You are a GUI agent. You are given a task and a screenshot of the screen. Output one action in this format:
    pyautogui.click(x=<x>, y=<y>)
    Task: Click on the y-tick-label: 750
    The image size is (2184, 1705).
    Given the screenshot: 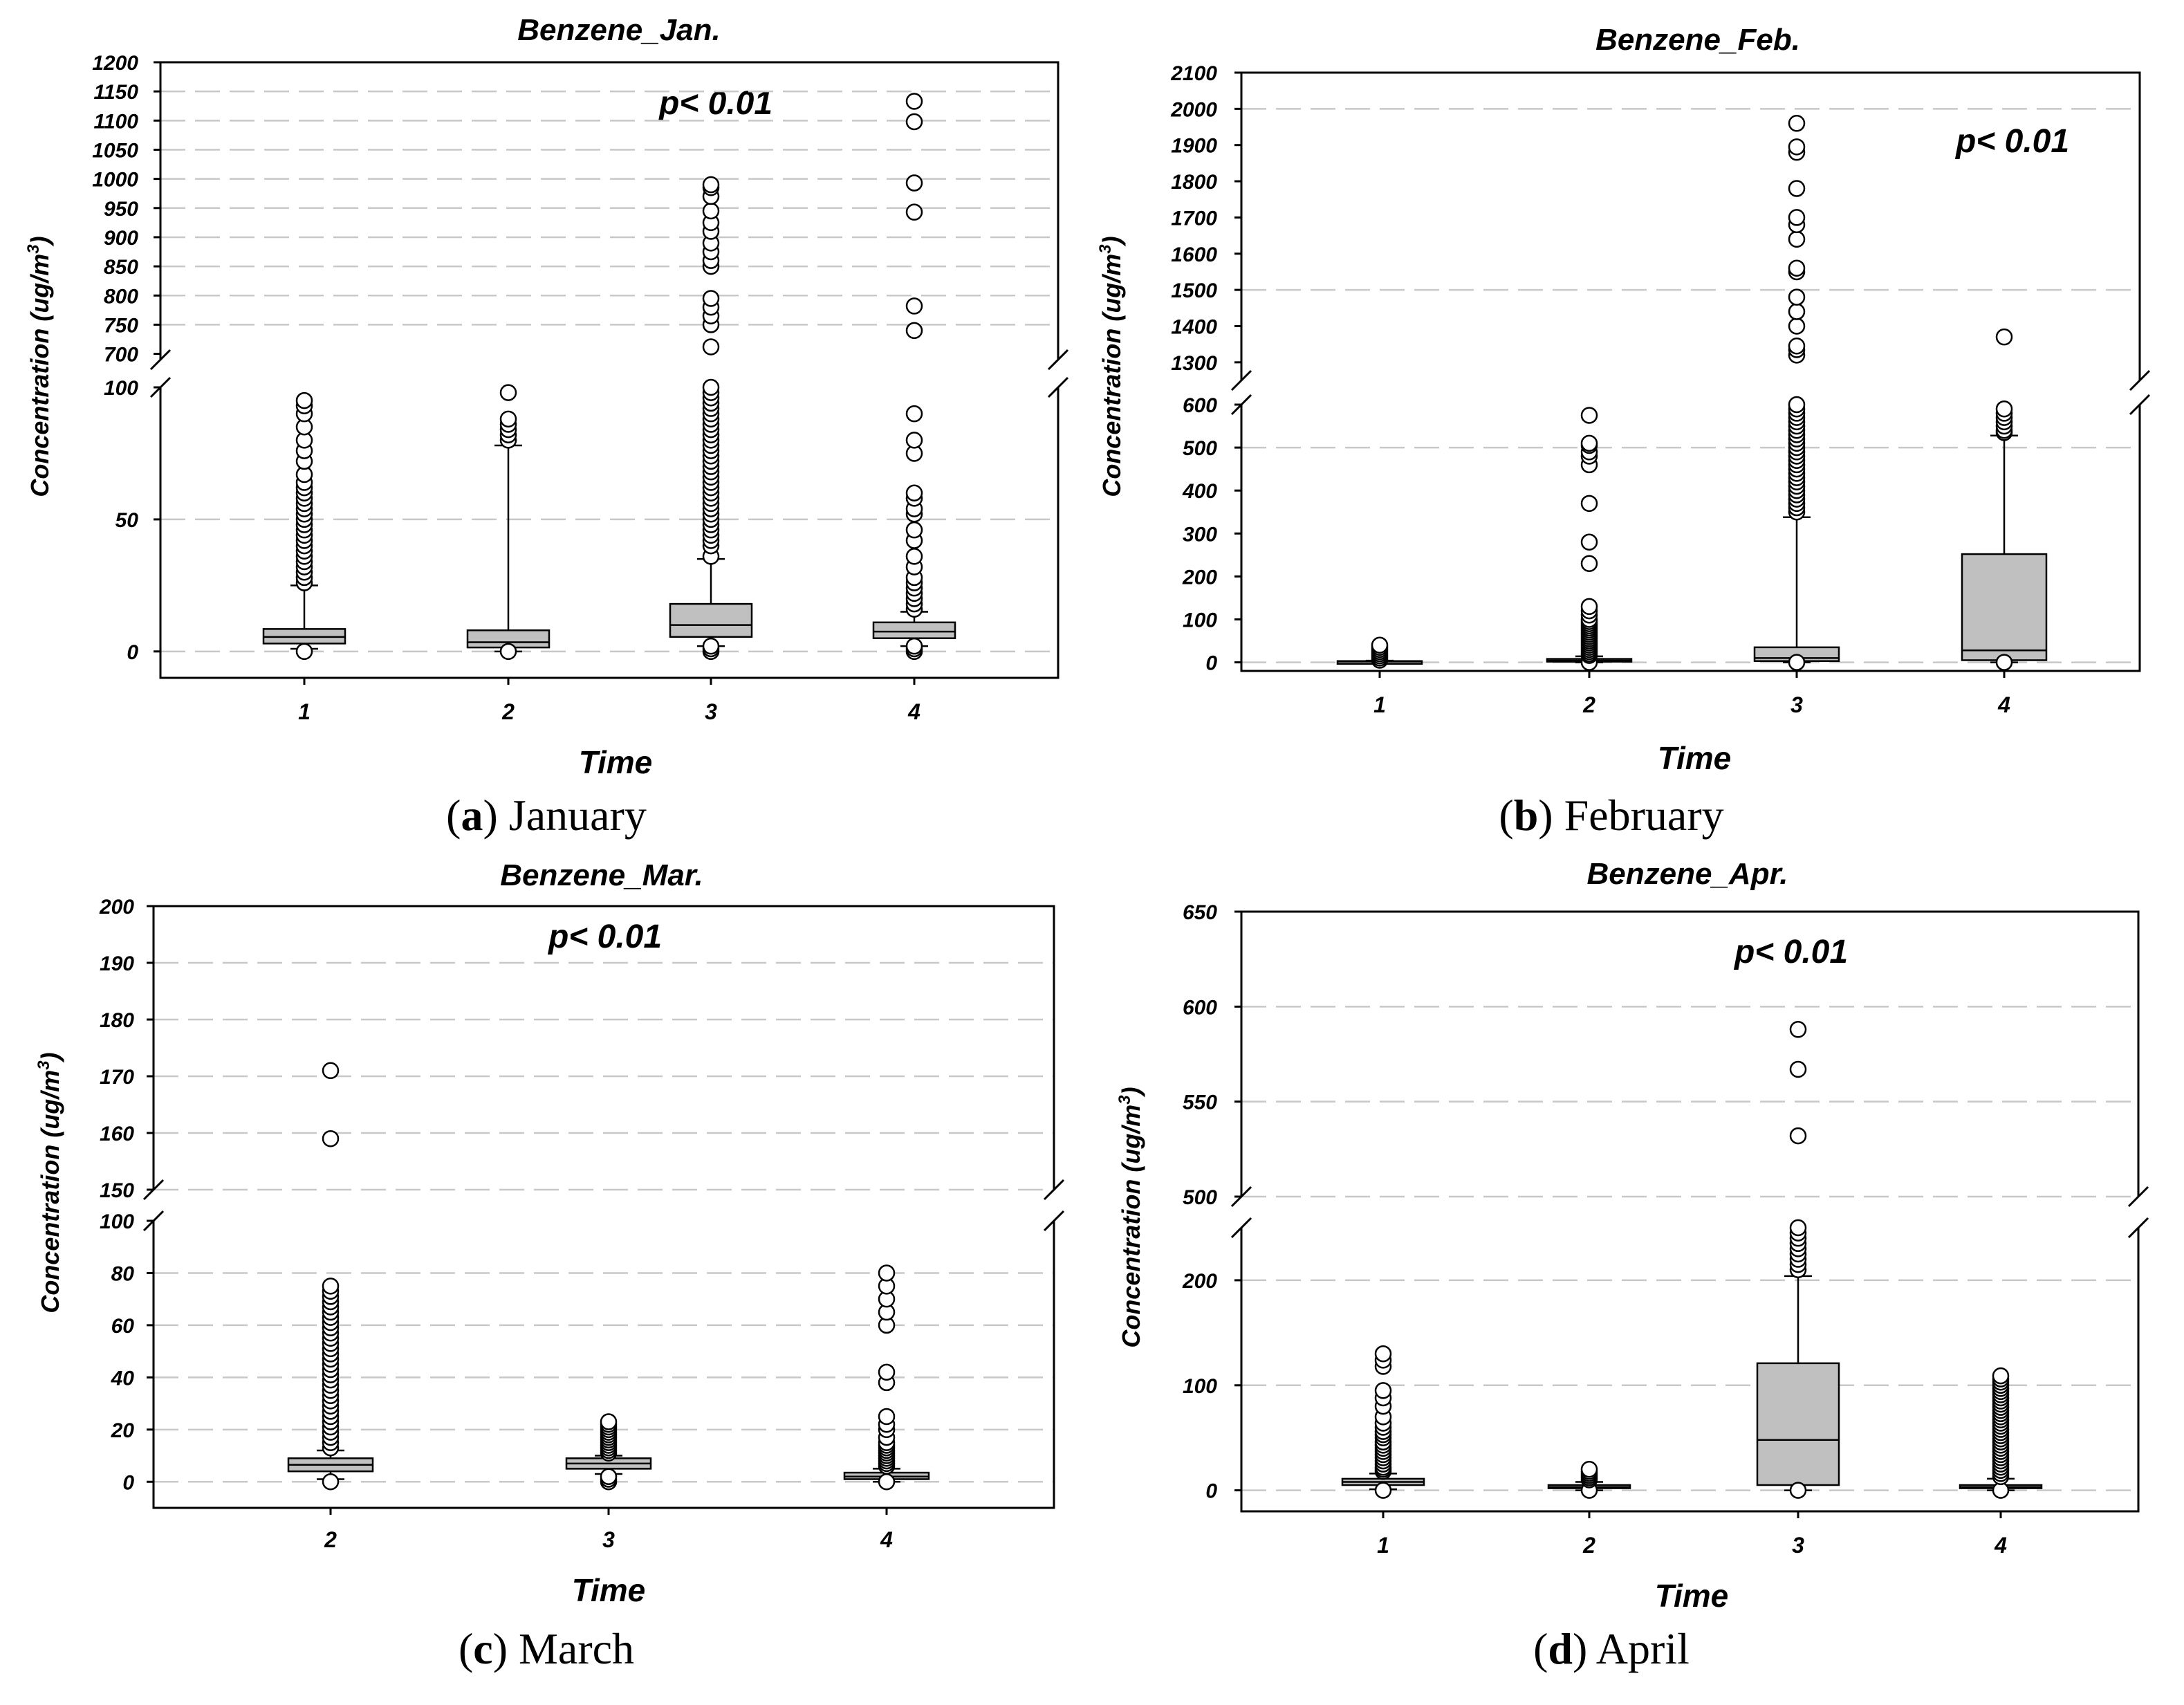 What is the action you would take?
    pyautogui.click(x=121, y=325)
    